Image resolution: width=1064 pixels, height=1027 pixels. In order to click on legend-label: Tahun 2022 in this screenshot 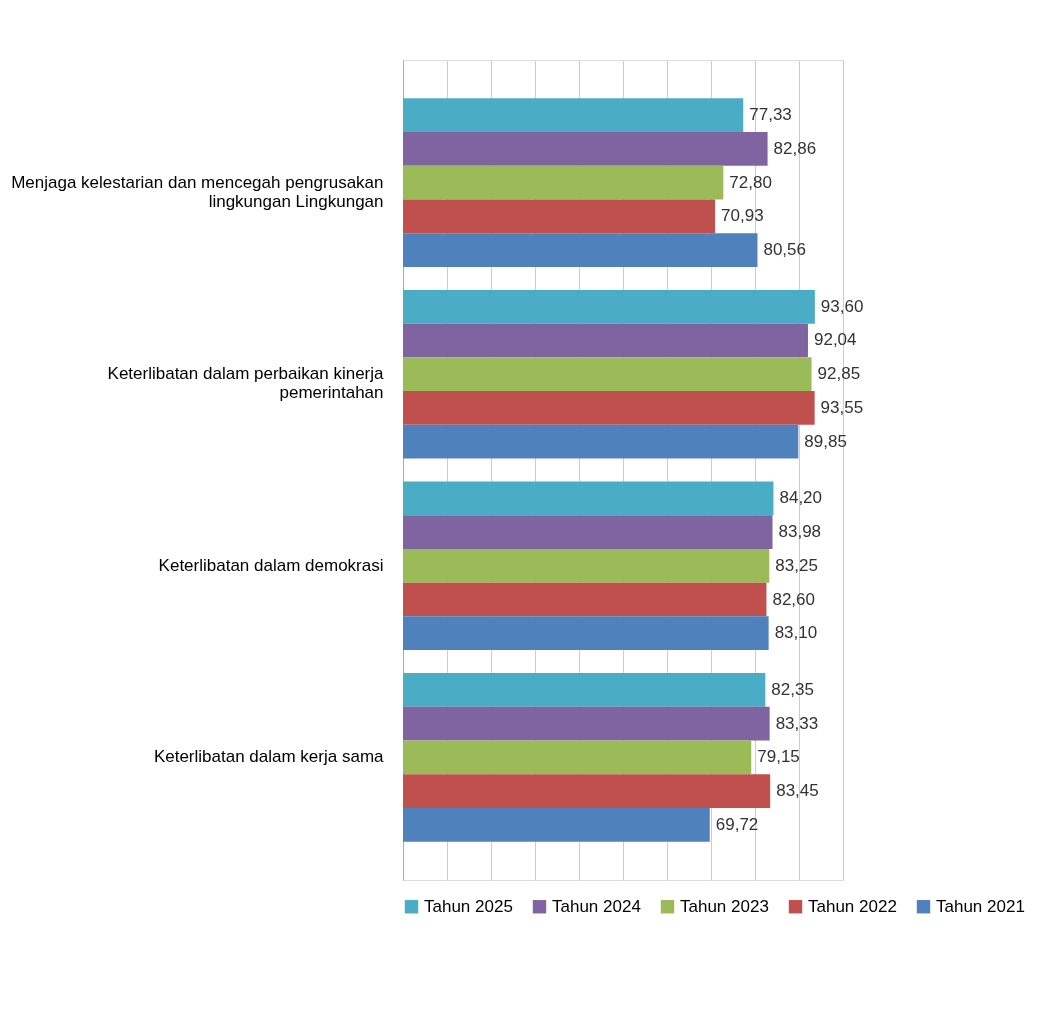, I will do `click(852, 906)`.